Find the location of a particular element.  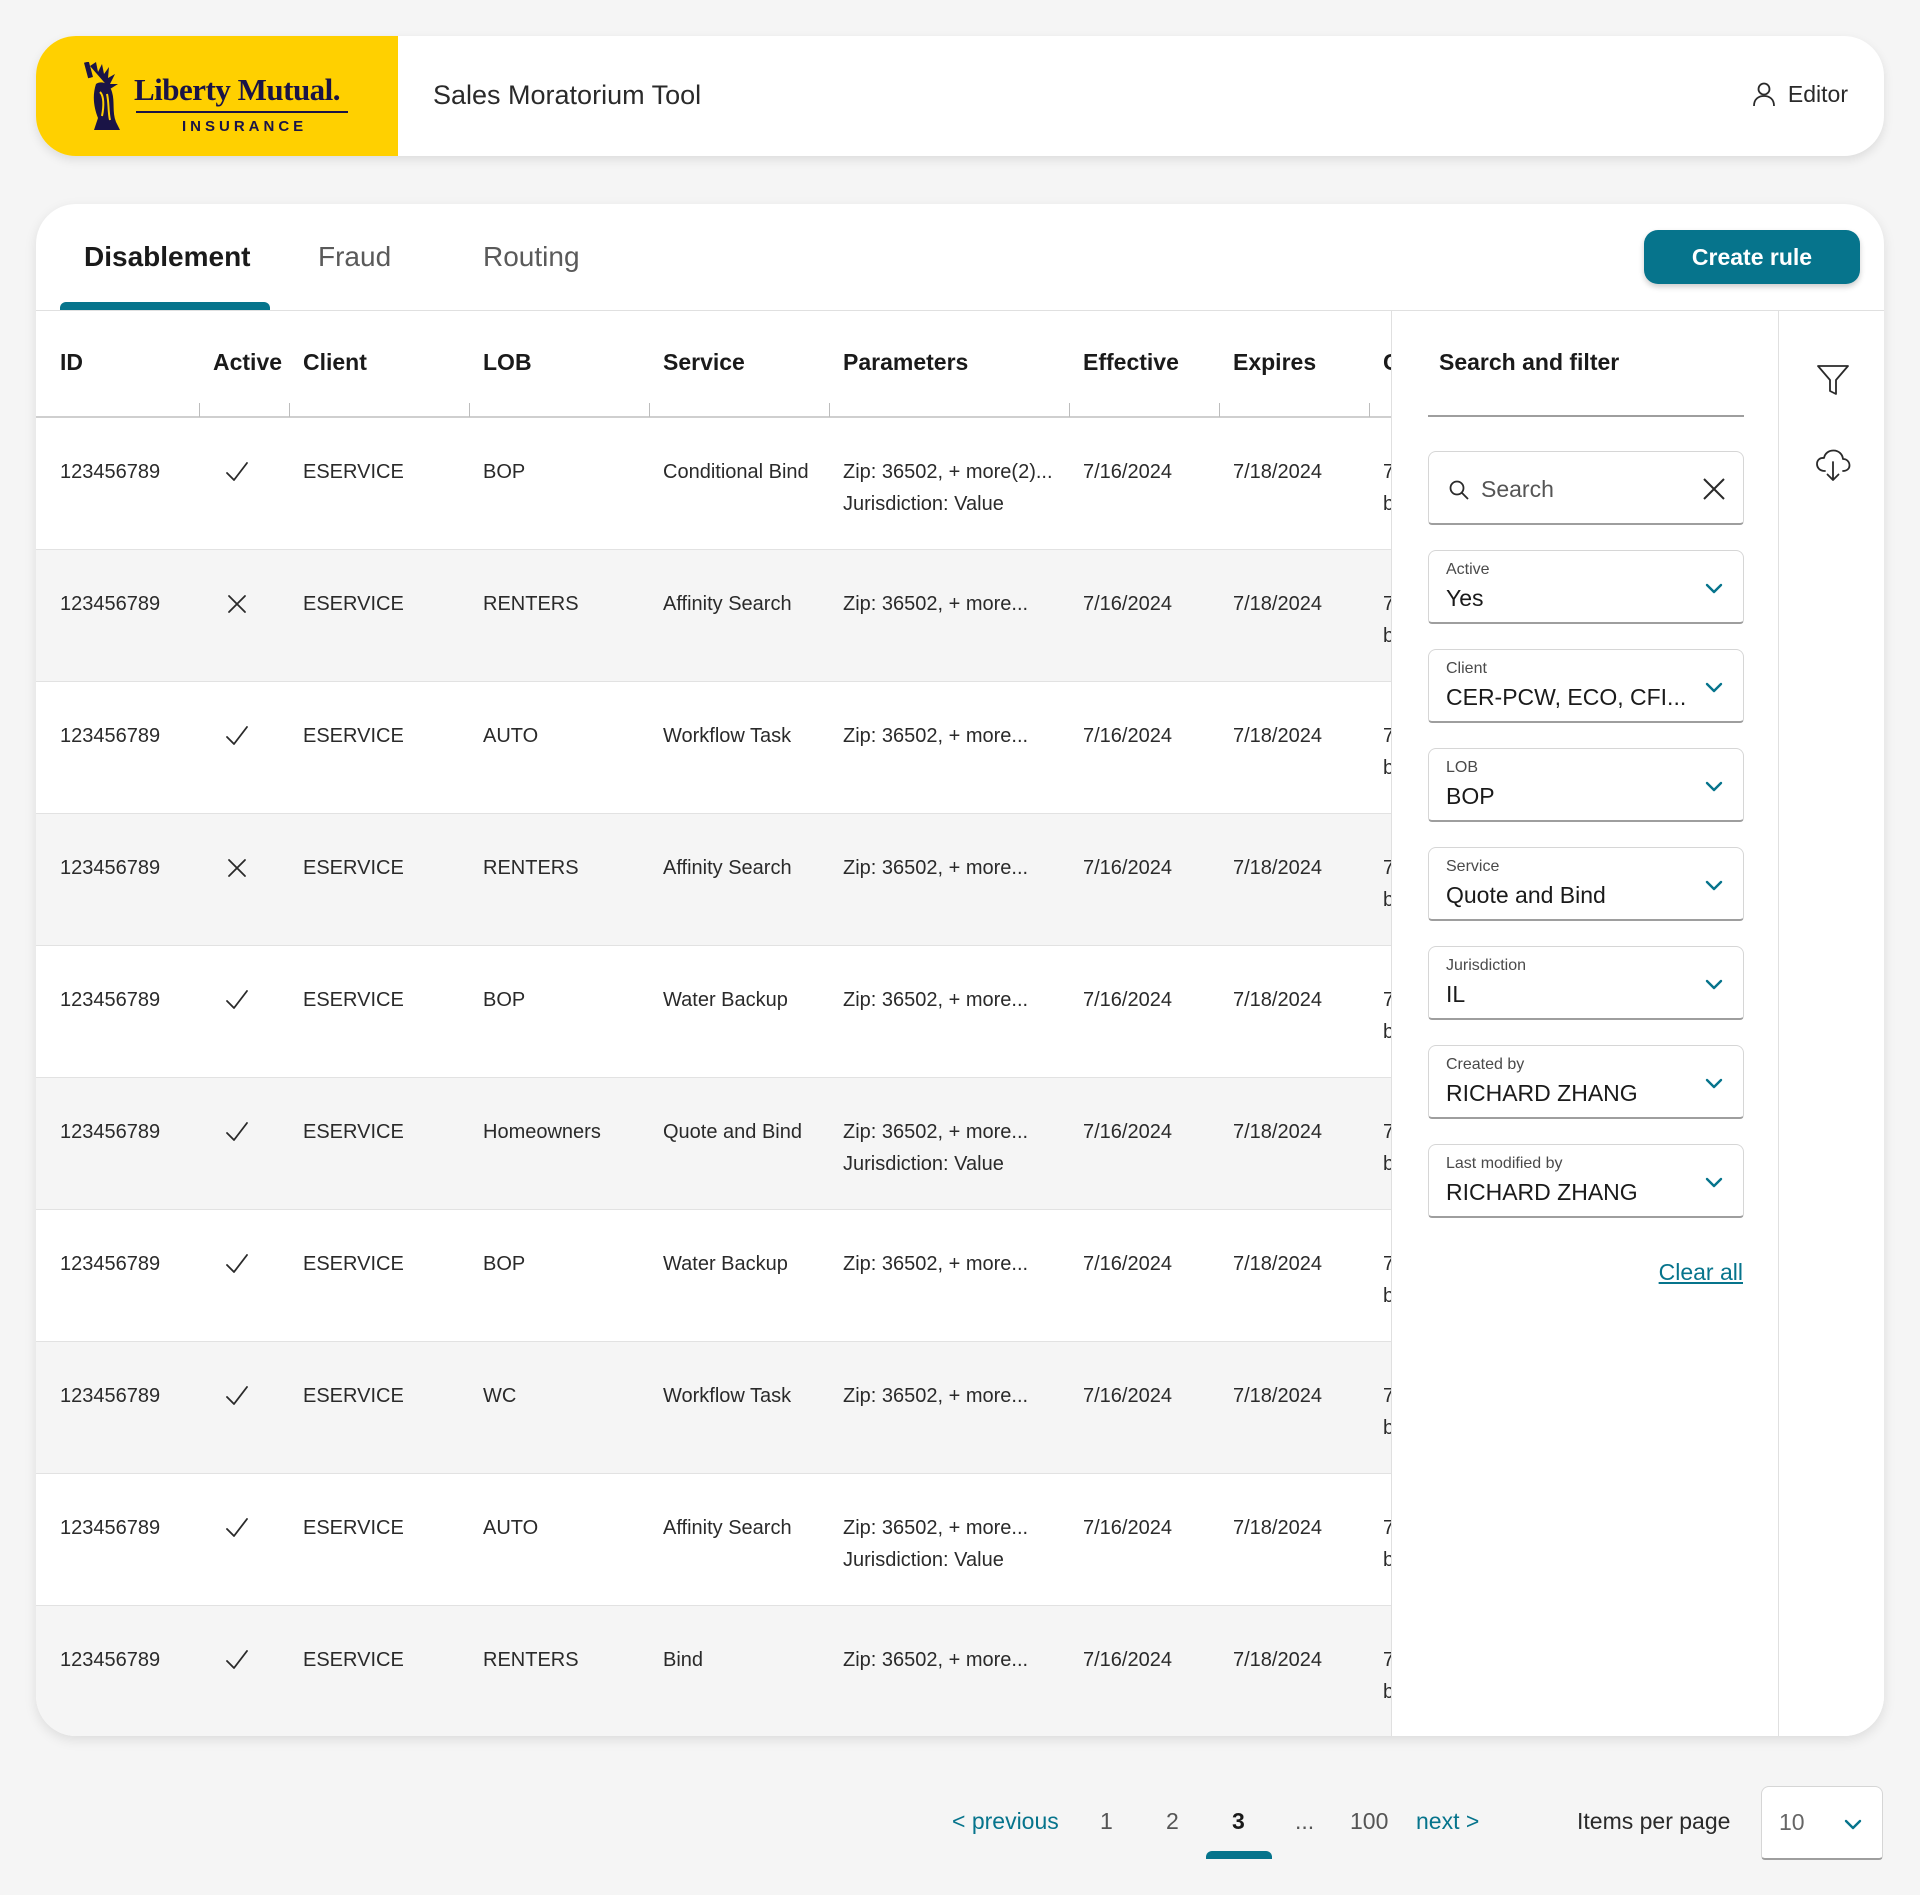

dropdown-label: Service is located at coordinates (1473, 866).